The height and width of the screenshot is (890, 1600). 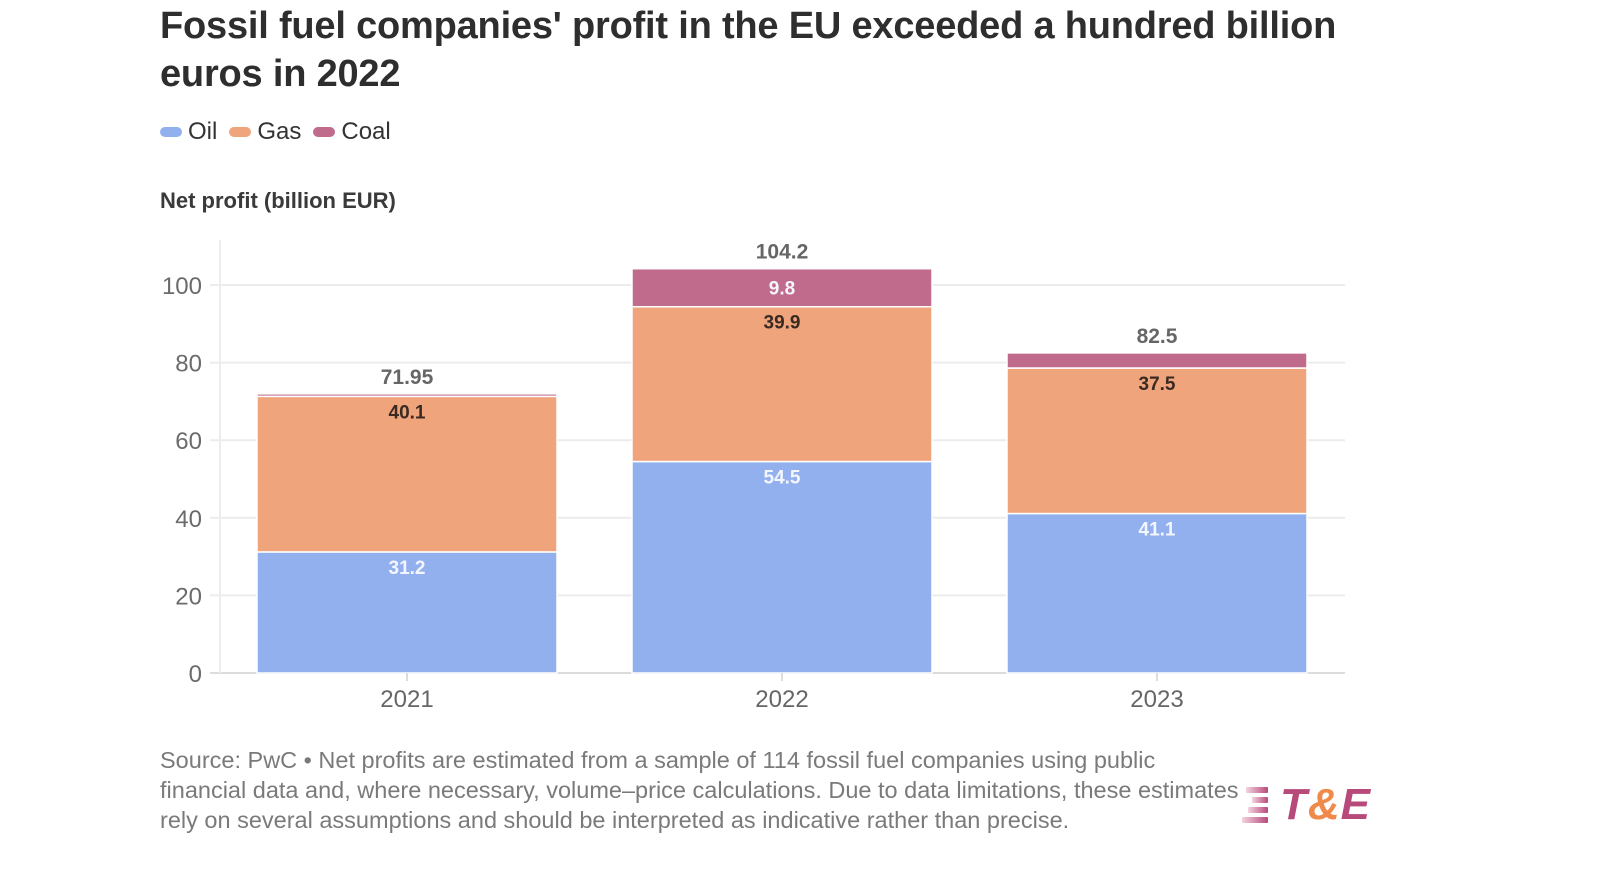 What do you see at coordinates (188, 364) in the screenshot?
I see `y-tick-label-80: 80` at bounding box center [188, 364].